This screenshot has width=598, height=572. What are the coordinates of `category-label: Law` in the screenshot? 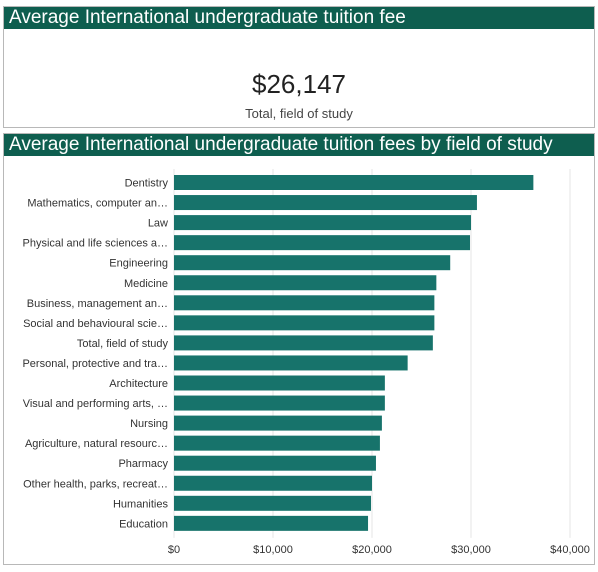 It's located at (158, 224).